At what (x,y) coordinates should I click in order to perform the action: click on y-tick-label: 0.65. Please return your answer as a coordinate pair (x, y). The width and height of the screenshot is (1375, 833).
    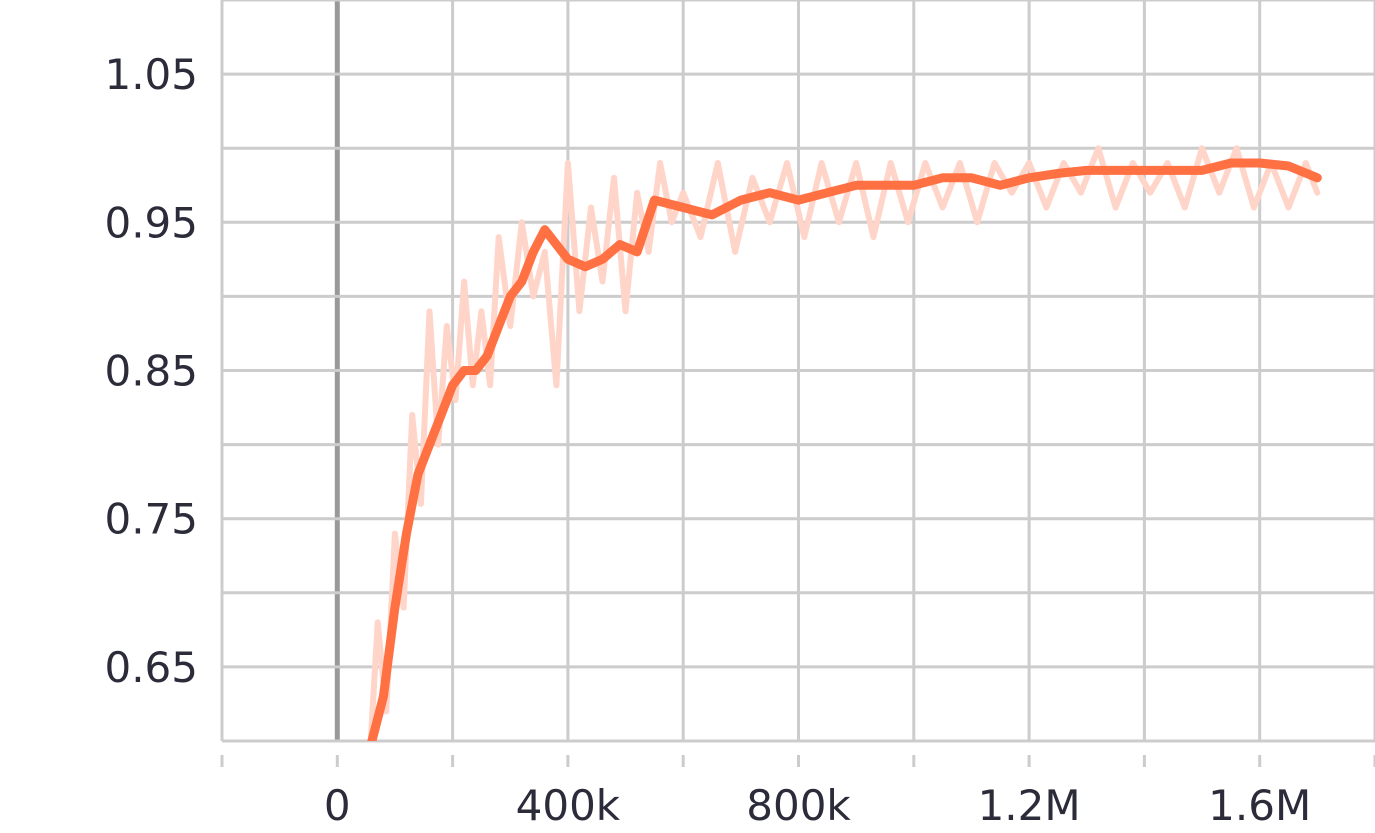
    Looking at the image, I should click on (151, 667).